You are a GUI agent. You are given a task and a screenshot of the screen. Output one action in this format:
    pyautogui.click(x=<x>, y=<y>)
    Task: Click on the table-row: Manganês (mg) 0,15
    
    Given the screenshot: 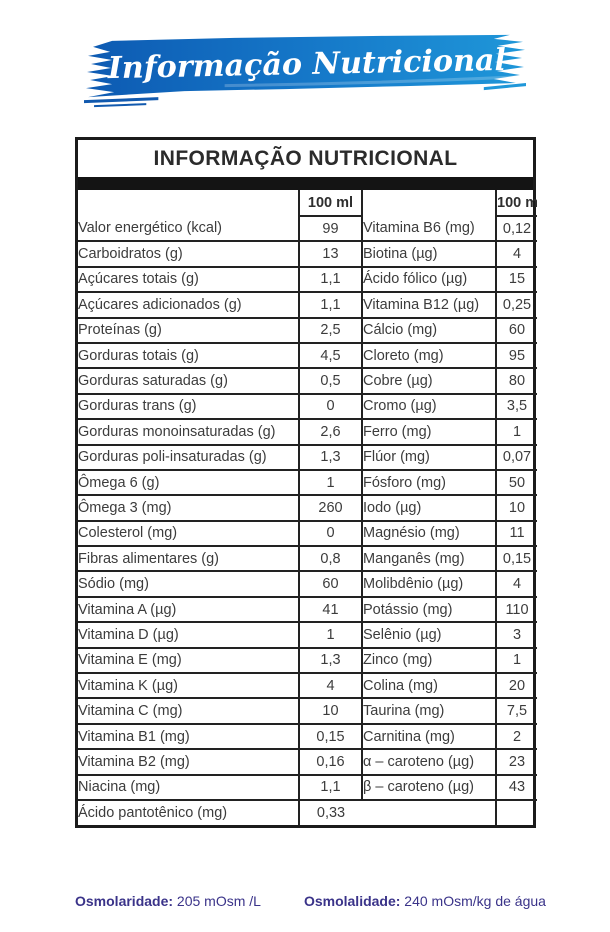 What is the action you would take?
    pyautogui.click(x=450, y=559)
    